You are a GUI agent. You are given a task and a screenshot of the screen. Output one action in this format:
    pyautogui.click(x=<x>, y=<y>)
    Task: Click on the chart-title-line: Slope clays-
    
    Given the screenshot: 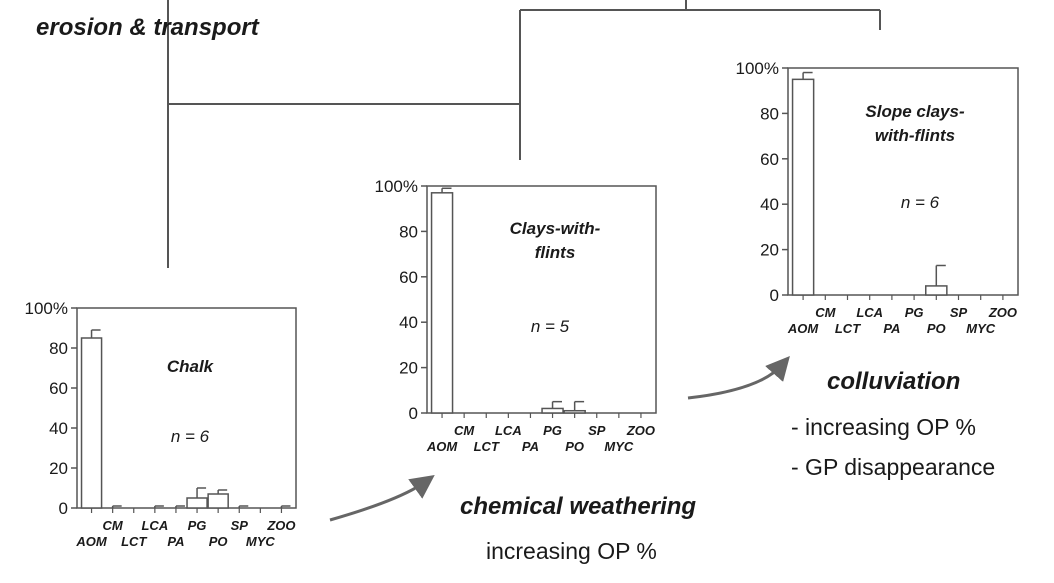 What is the action you would take?
    pyautogui.click(x=915, y=111)
    